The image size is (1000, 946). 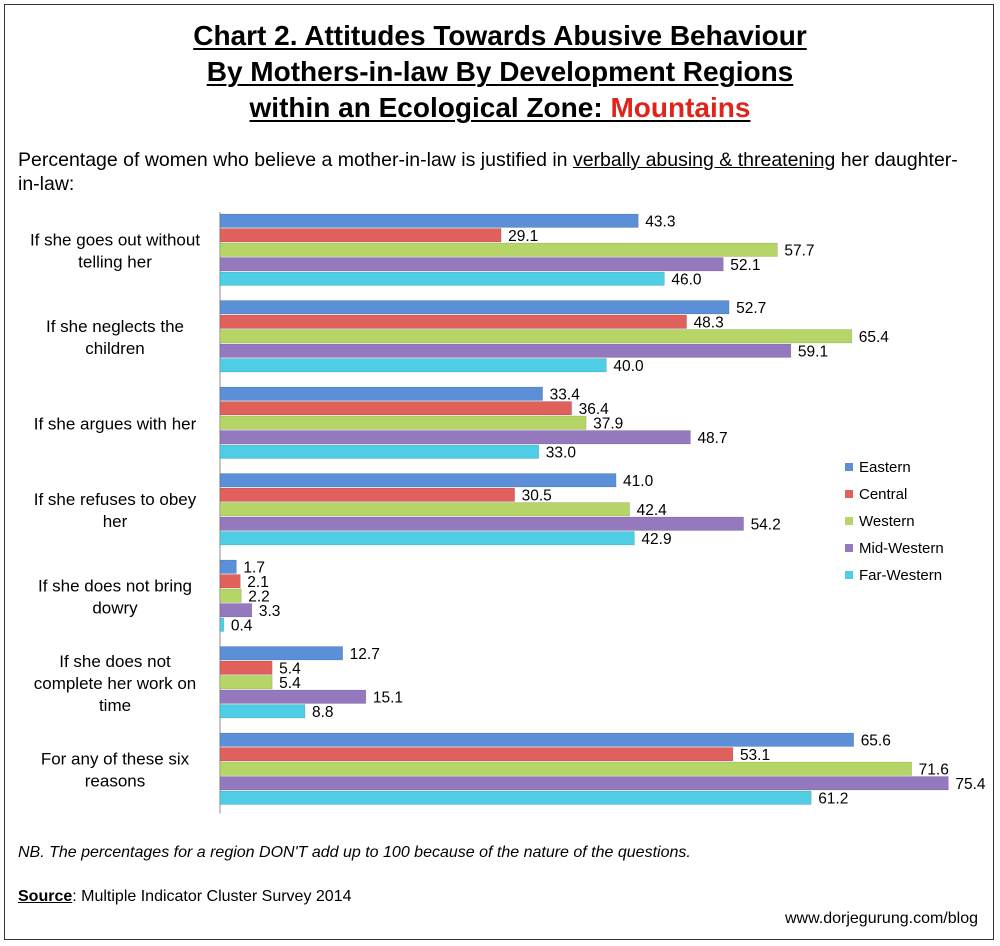 I want to click on data-label: 57.7, so click(x=799, y=251).